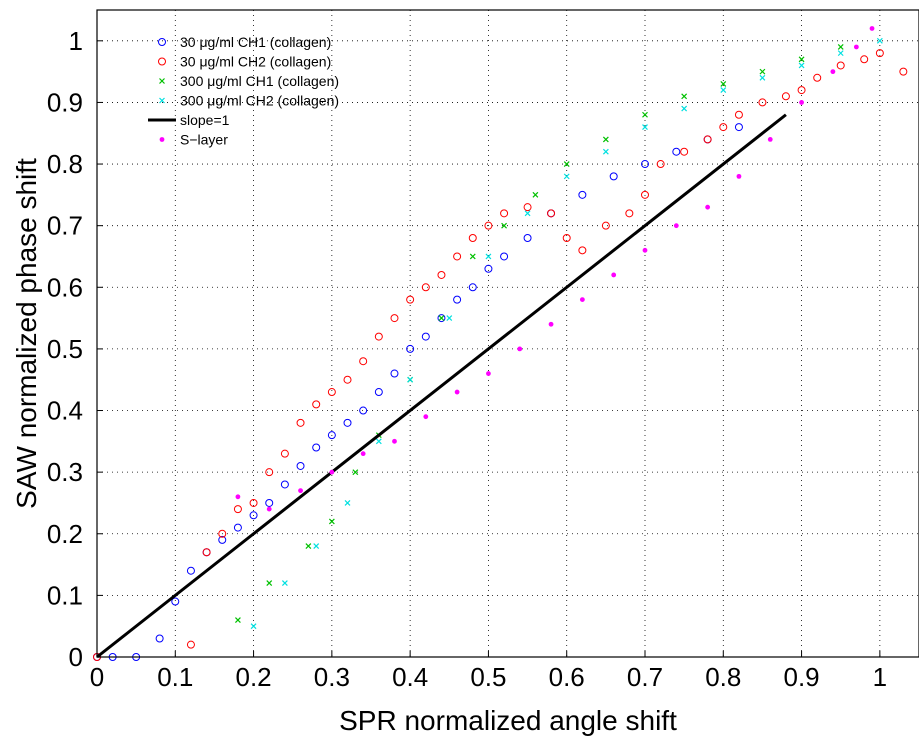 This screenshot has height=738, width=919. What do you see at coordinates (410, 677) in the screenshot?
I see `x-tick-label: 0.4` at bounding box center [410, 677].